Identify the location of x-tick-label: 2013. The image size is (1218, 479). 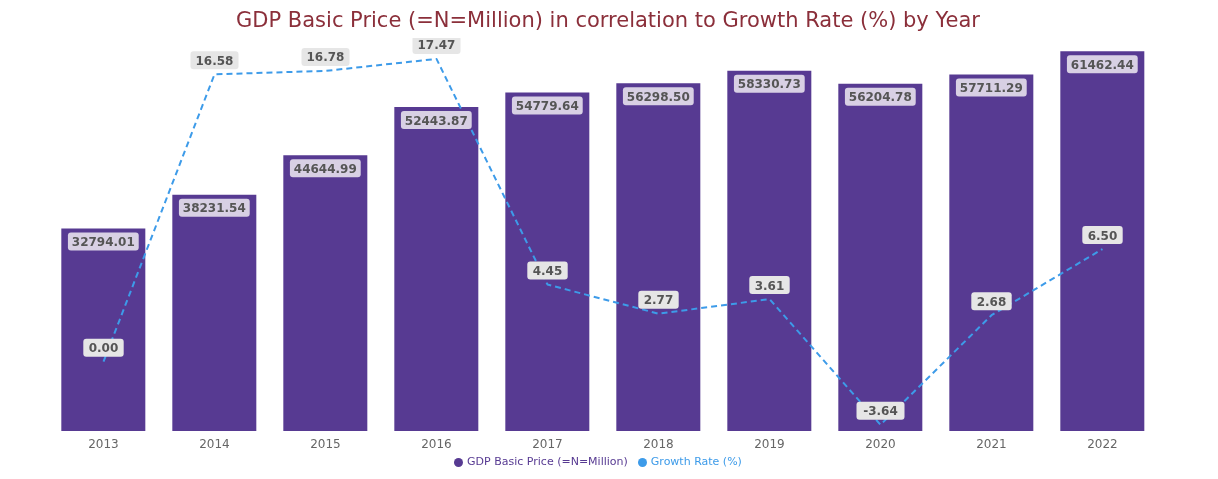
(103, 443).